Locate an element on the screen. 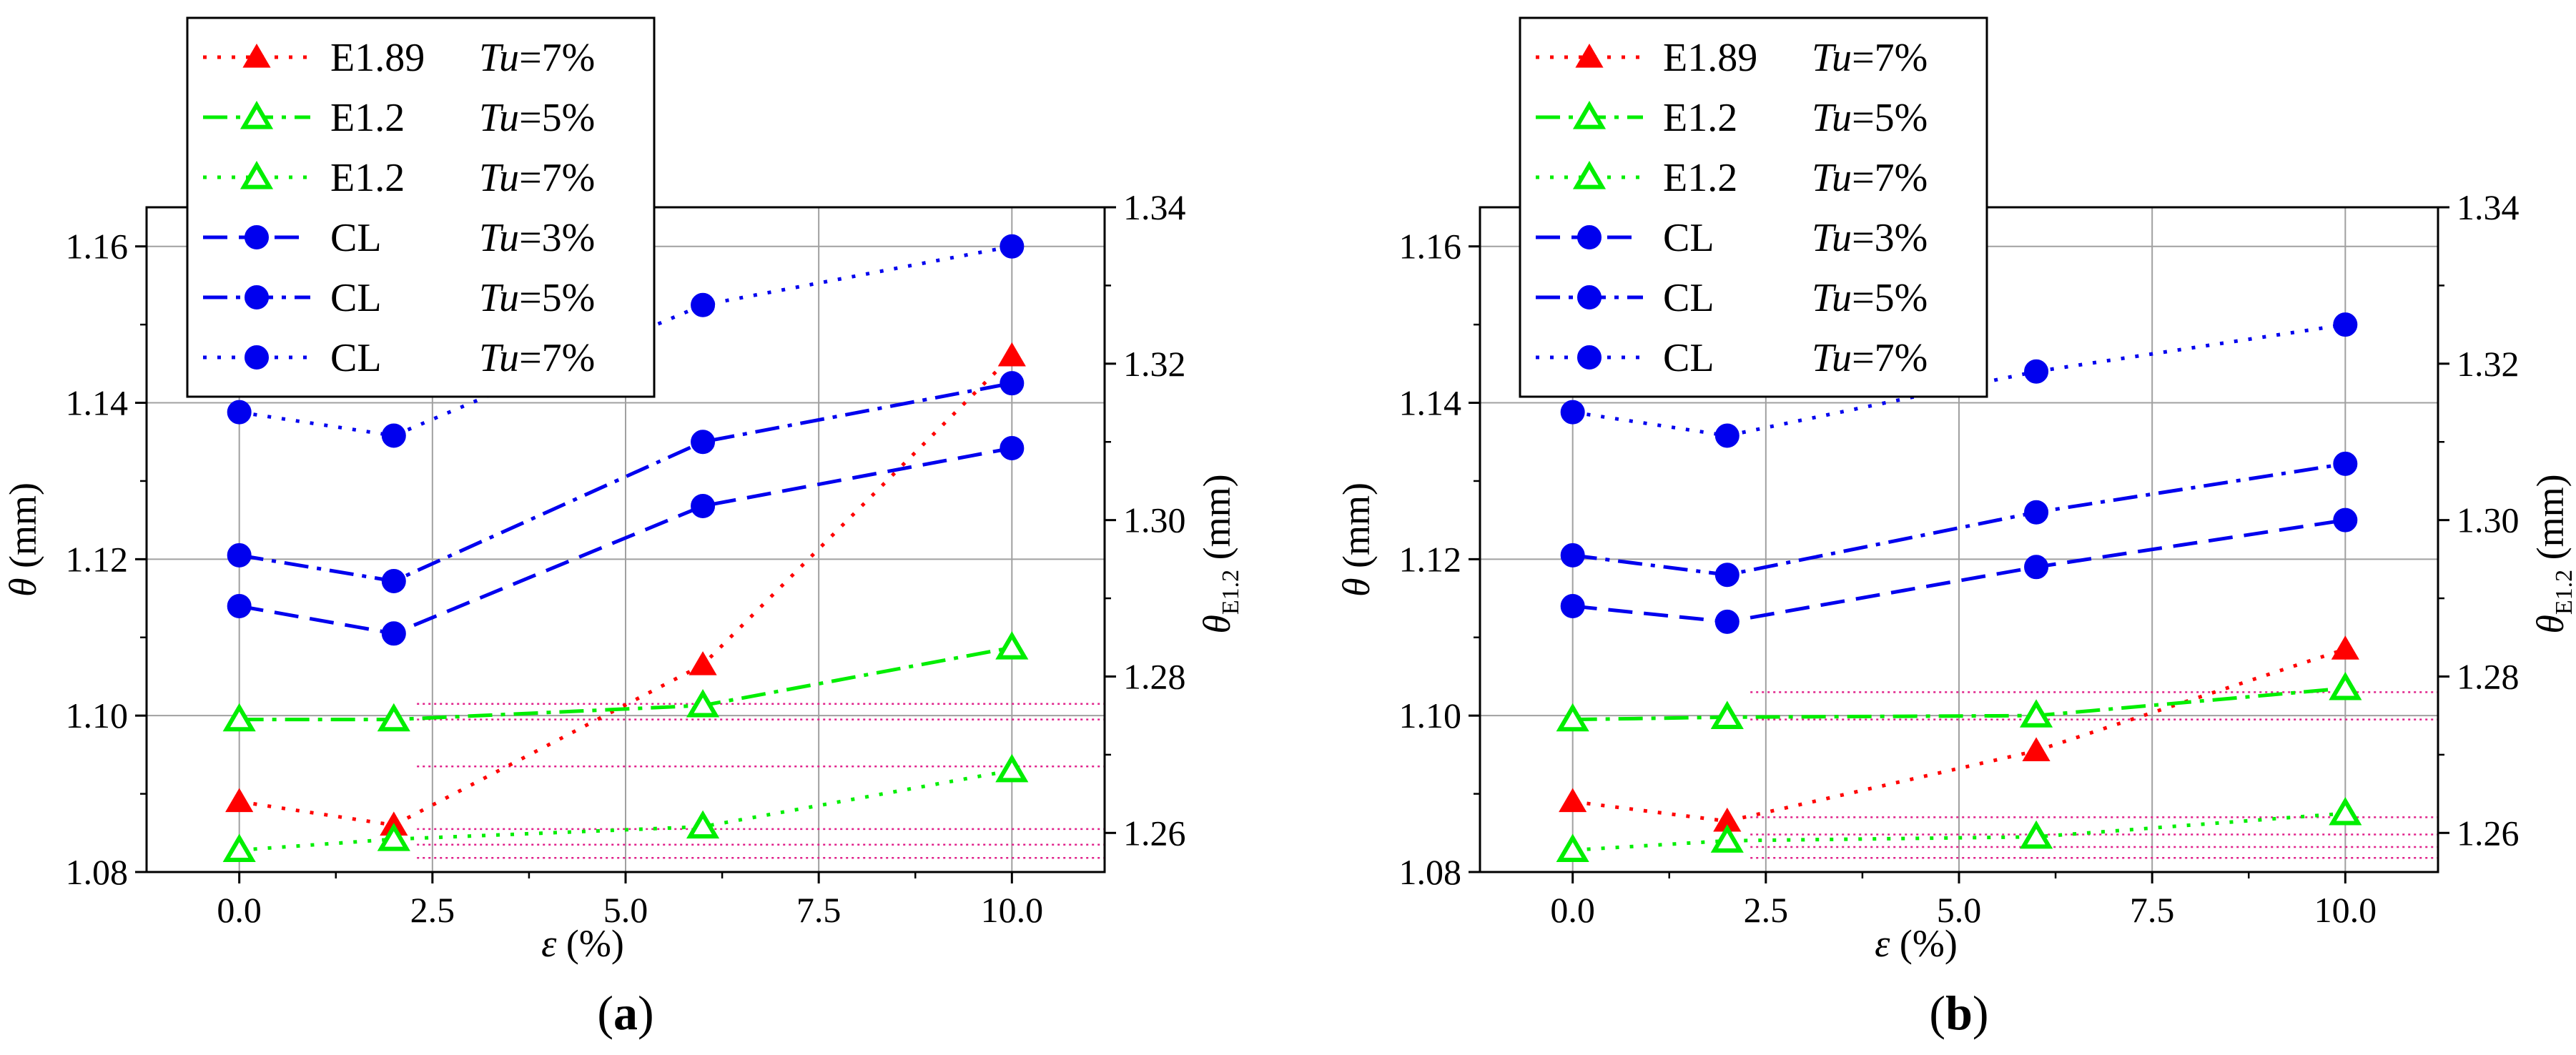  y-right-tick-label: 1.30 is located at coordinates (1154, 520).